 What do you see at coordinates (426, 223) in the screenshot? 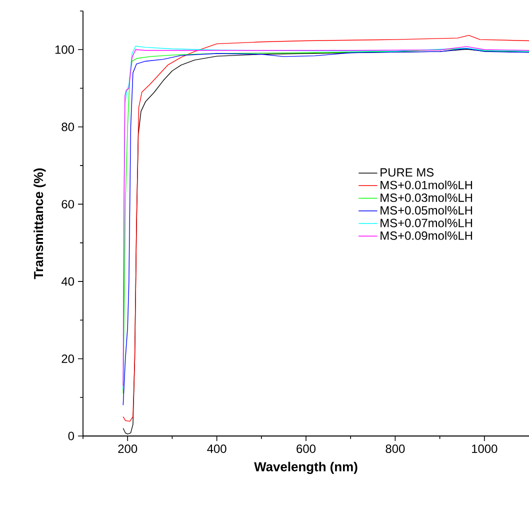
I see `legend-label: MS+0.07mol%LH` at bounding box center [426, 223].